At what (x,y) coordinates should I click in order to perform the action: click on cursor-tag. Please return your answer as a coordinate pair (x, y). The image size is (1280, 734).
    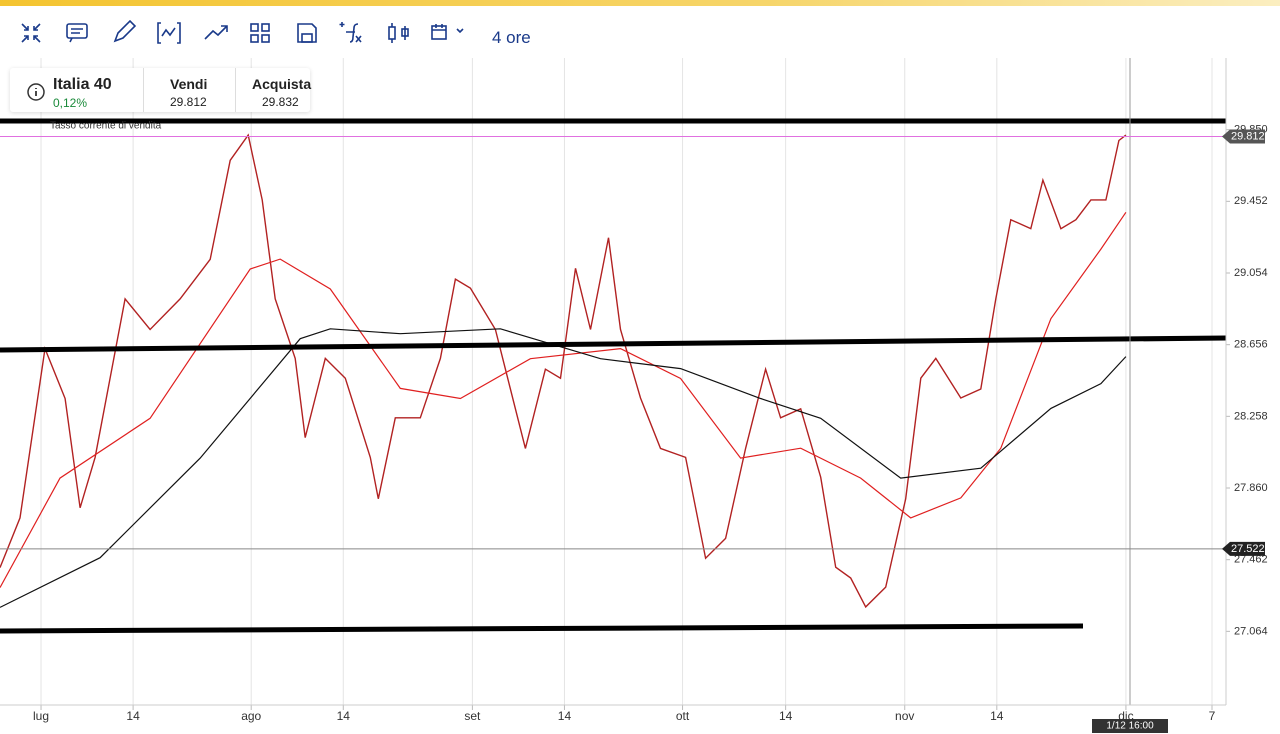
    Looking at the image, I should click on (1130, 726).